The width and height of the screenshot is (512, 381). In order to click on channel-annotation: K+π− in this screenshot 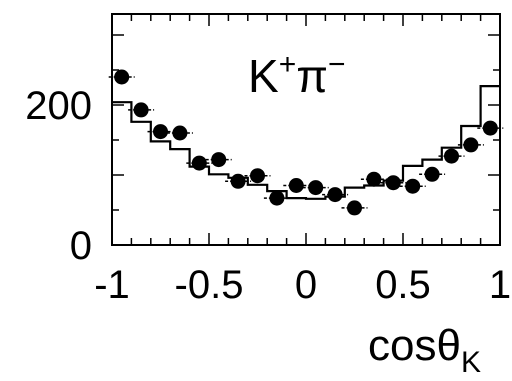, I will do `click(297, 75)`.